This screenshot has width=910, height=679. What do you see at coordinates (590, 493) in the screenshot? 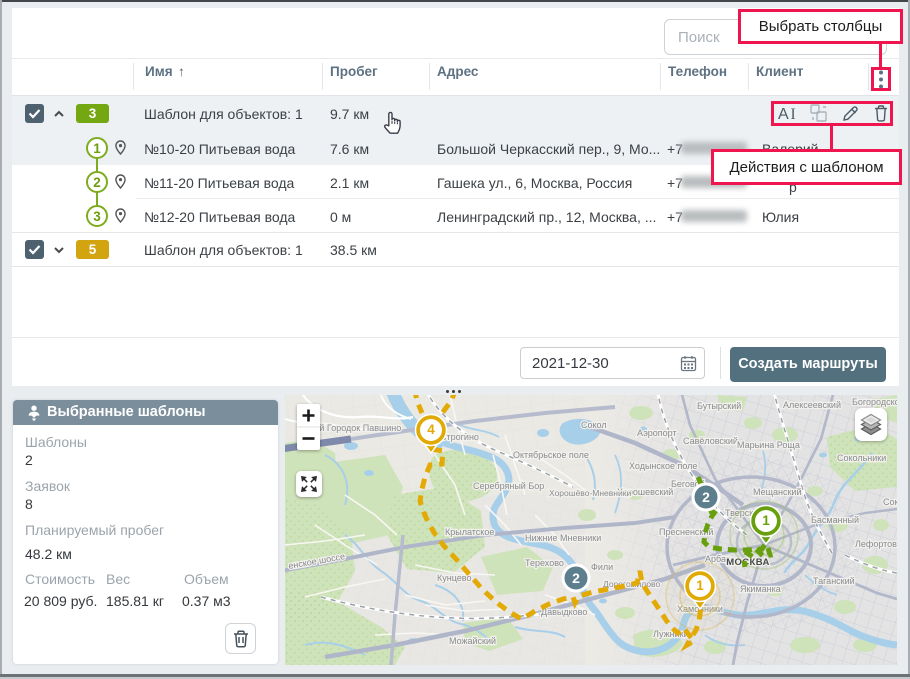
I see `svg-text: Хорошёво-Мневники` at bounding box center [590, 493].